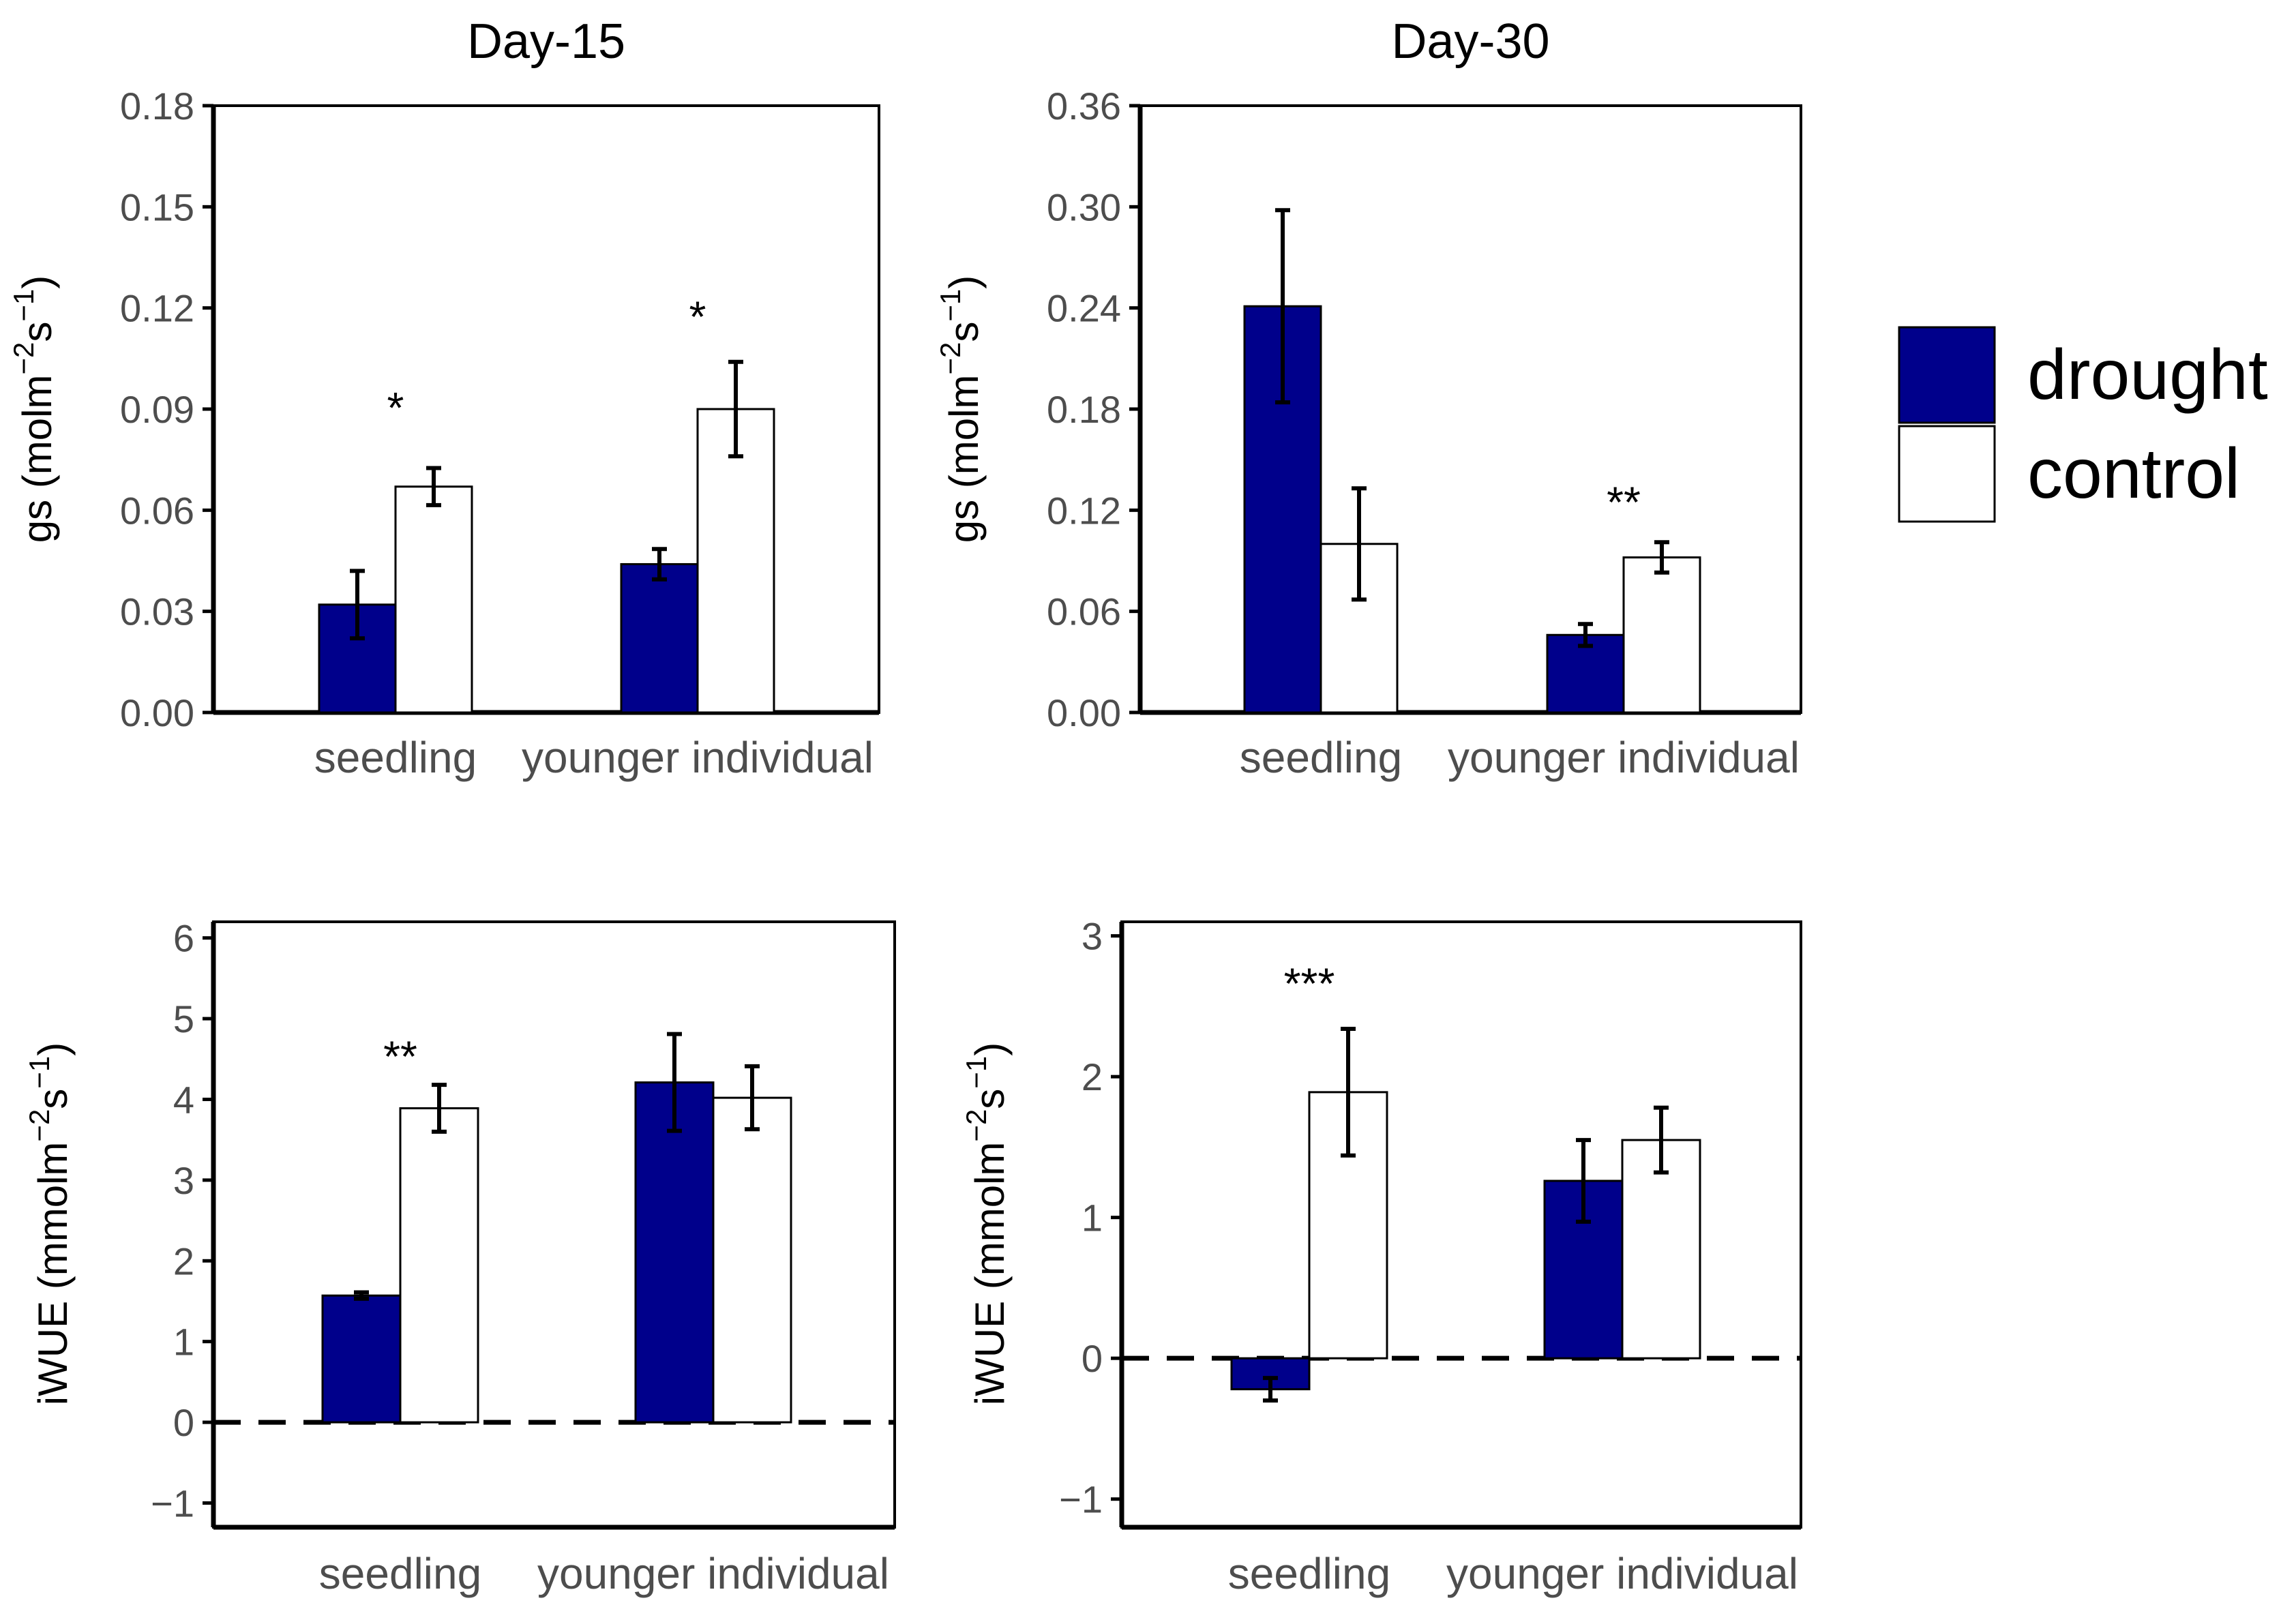 The width and height of the screenshot is (2296, 1622). I want to click on y-tick-label: 0.36, so click(1084, 106).